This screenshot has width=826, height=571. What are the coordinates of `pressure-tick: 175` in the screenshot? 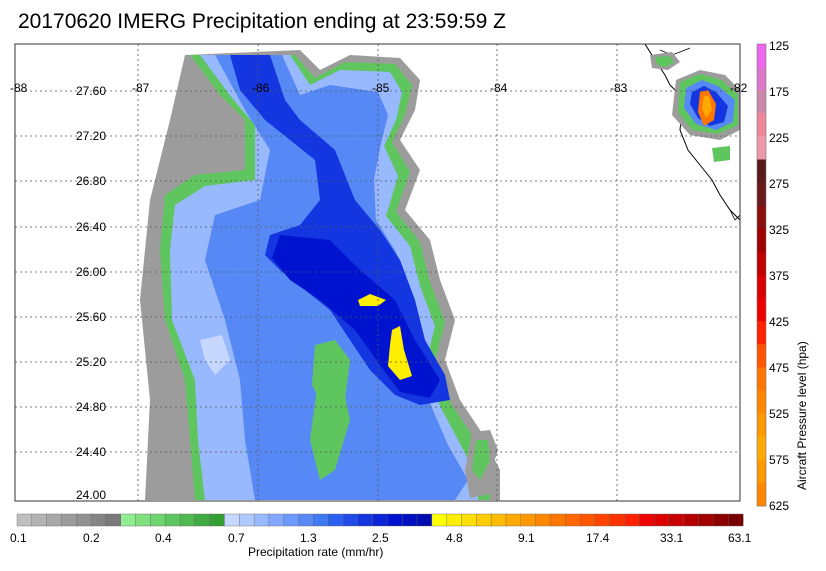 It's located at (779, 92).